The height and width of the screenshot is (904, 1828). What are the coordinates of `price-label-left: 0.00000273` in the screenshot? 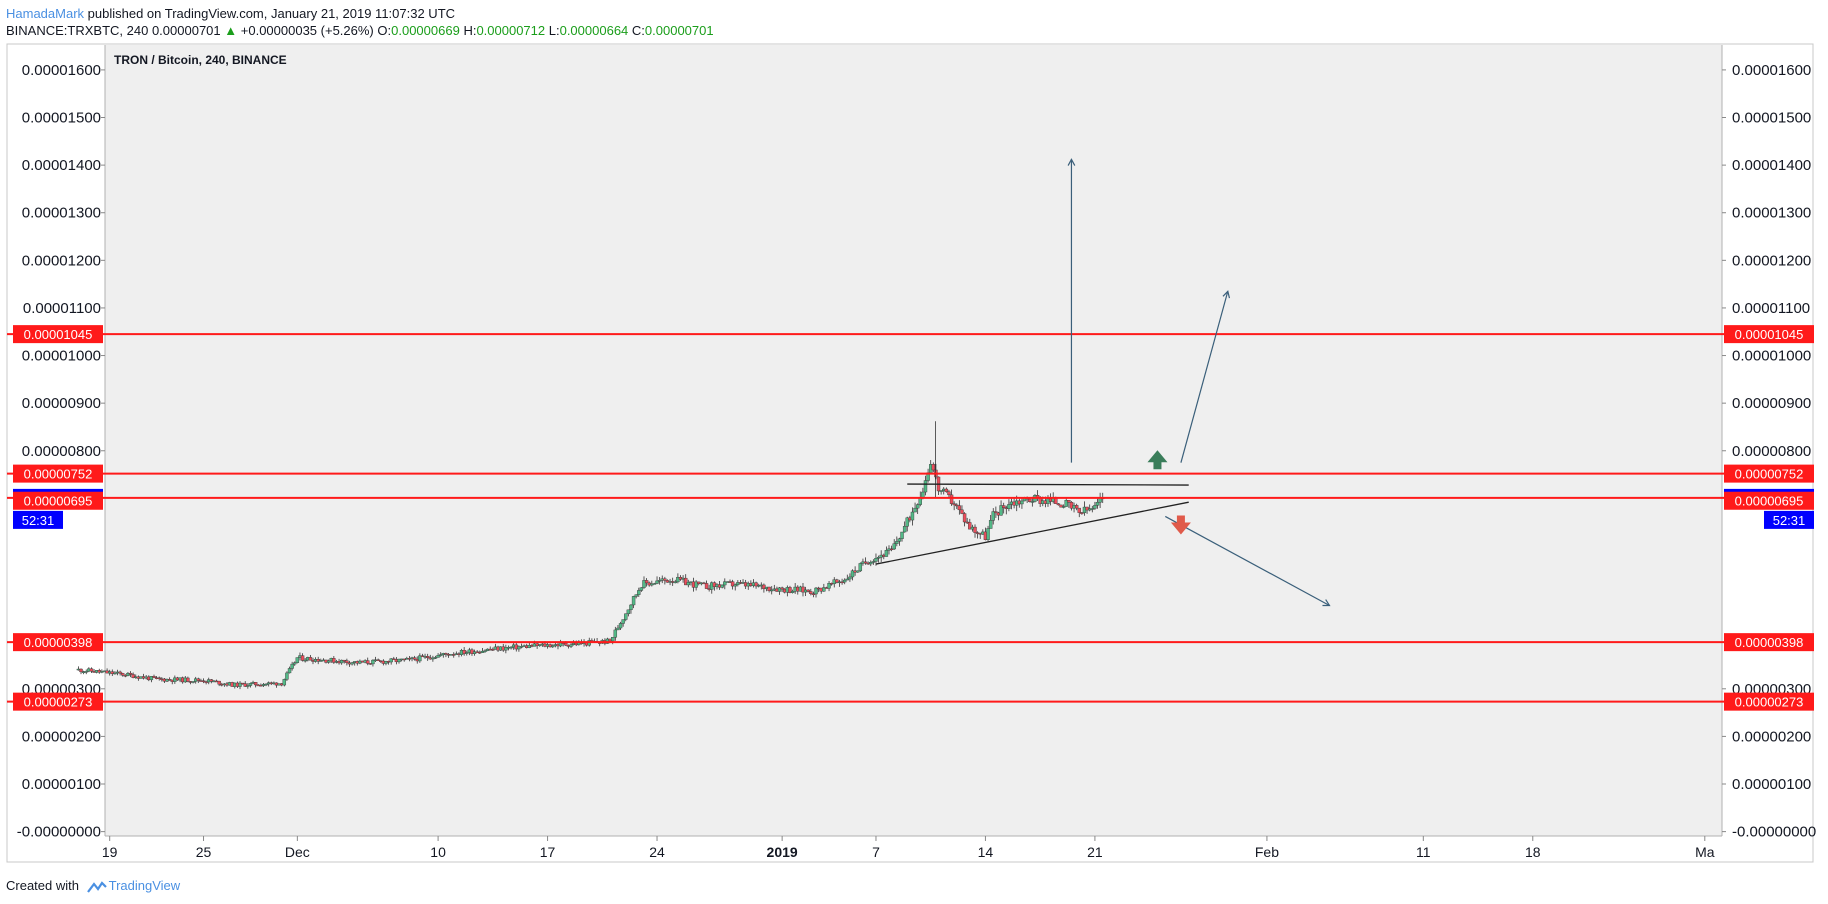 It's located at (58, 702).